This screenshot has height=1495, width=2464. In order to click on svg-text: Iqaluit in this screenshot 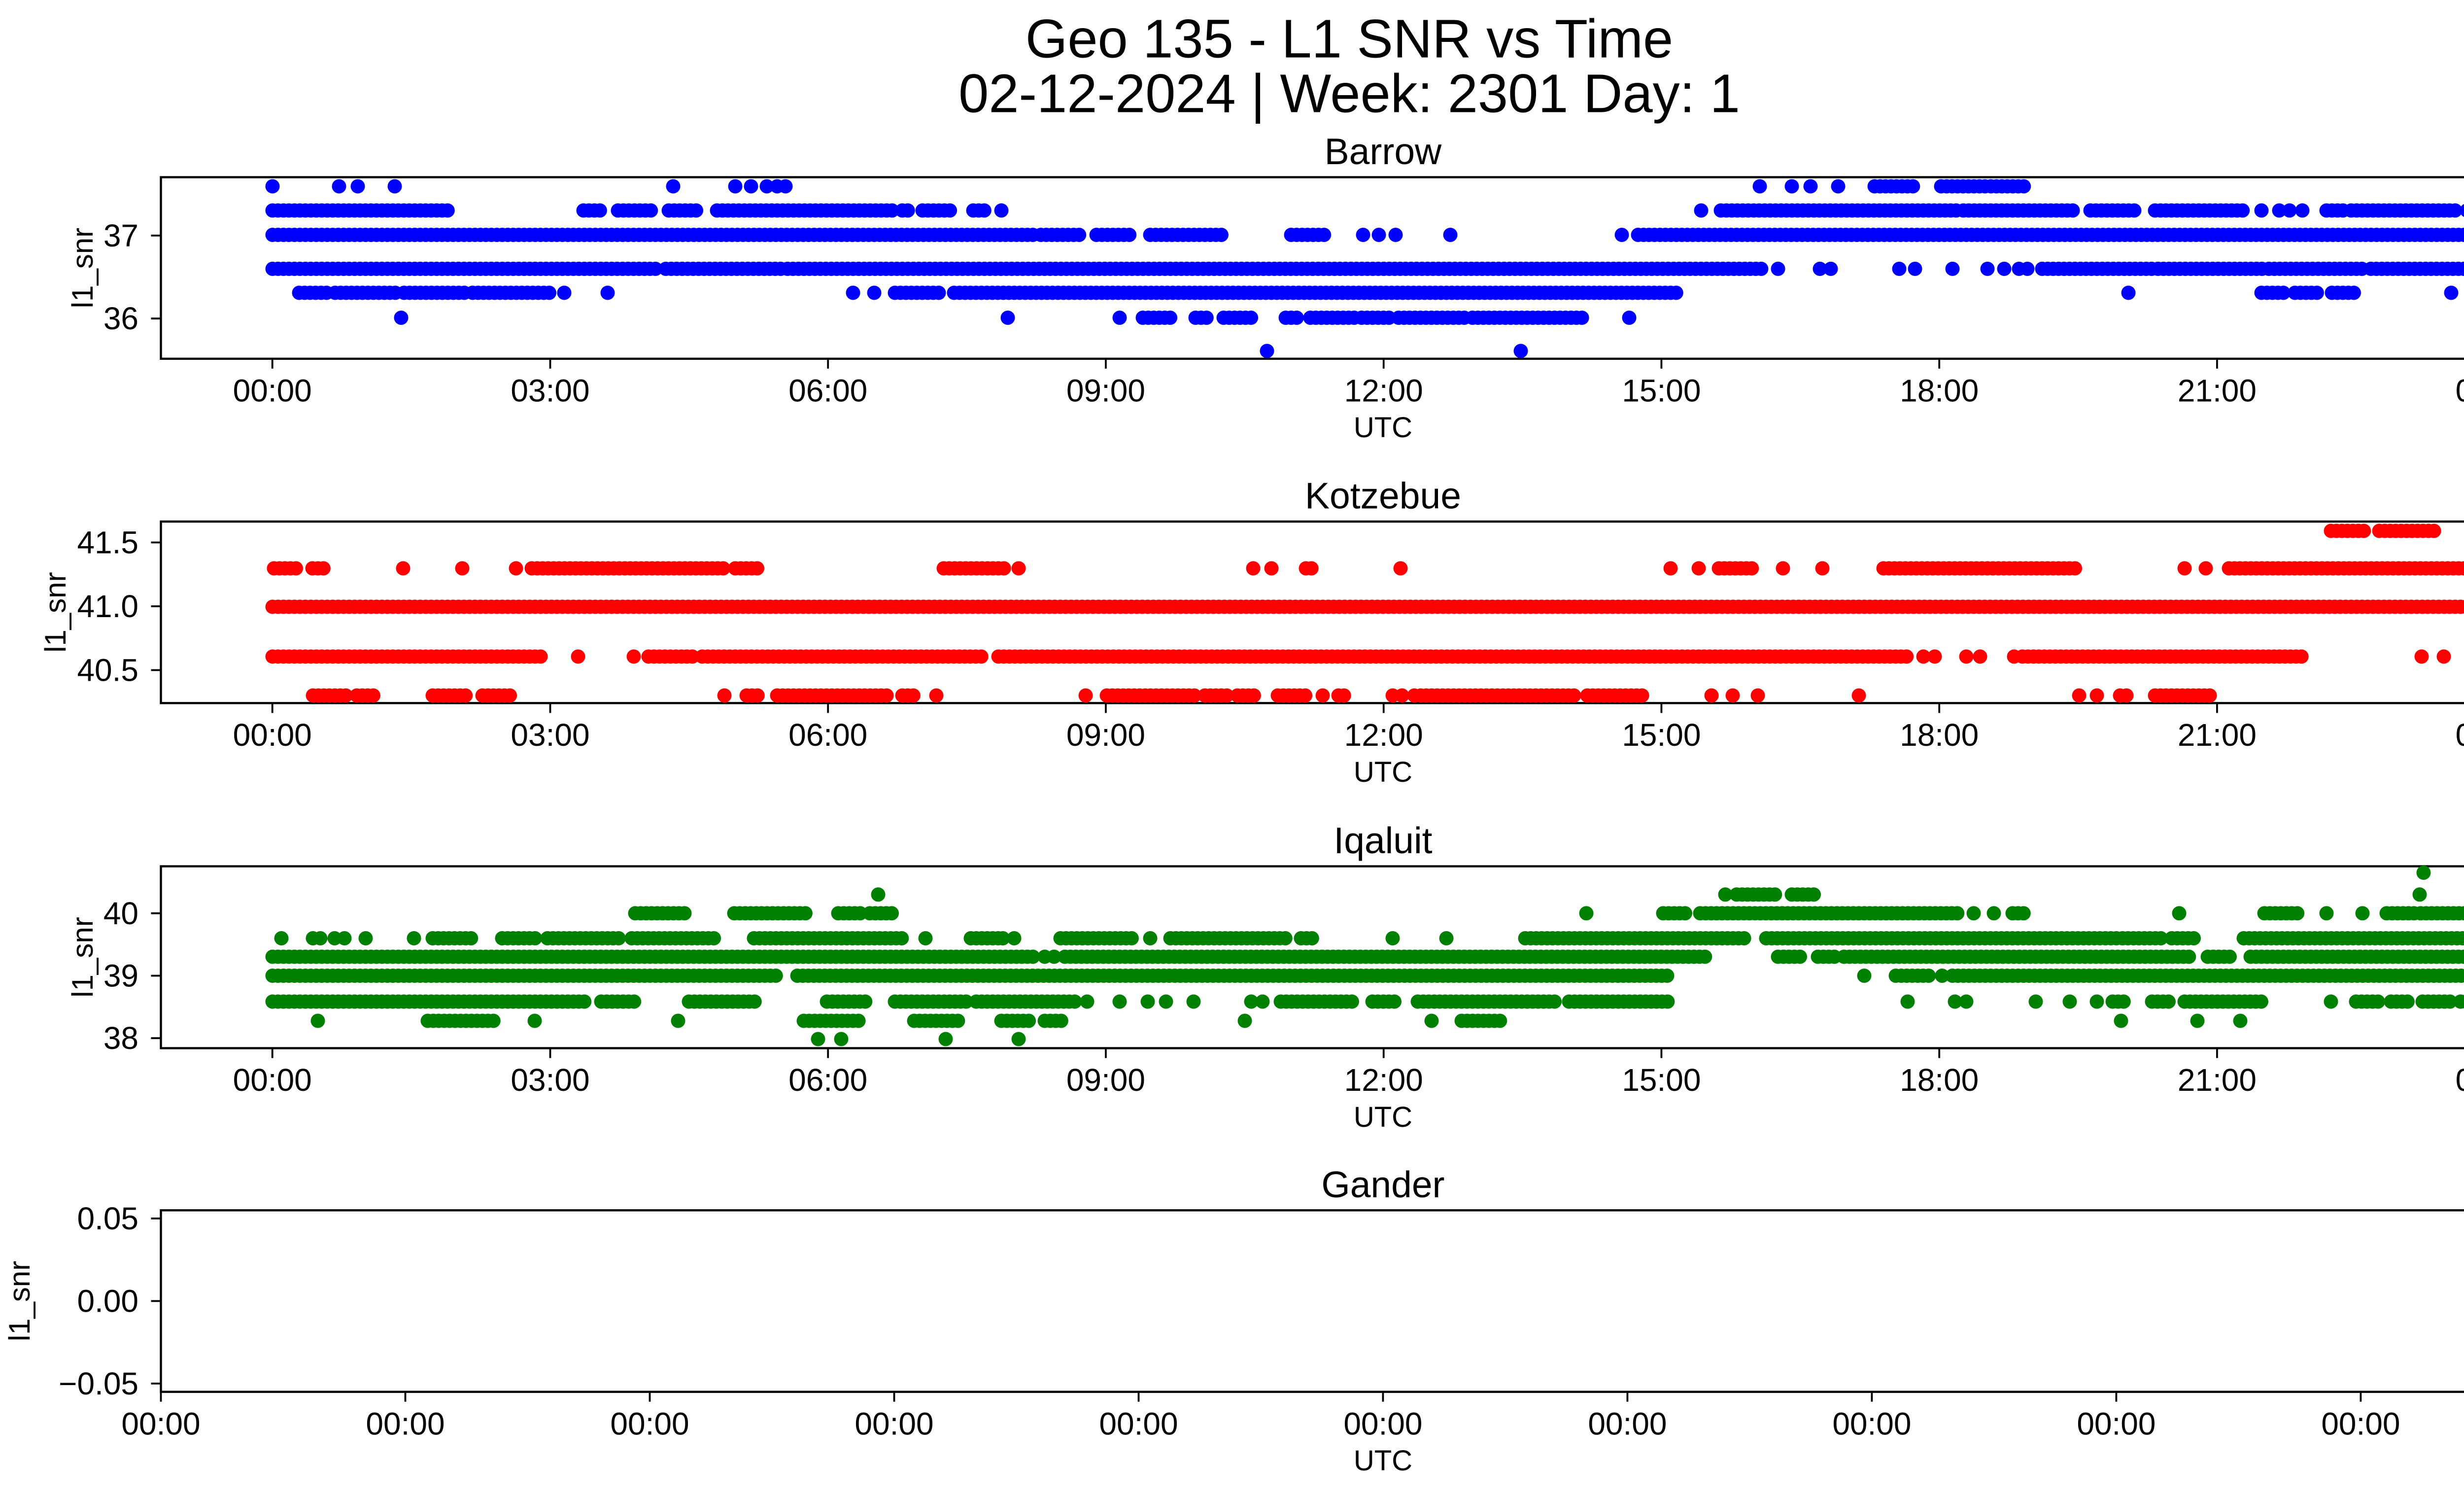, I will do `click(1383, 840)`.